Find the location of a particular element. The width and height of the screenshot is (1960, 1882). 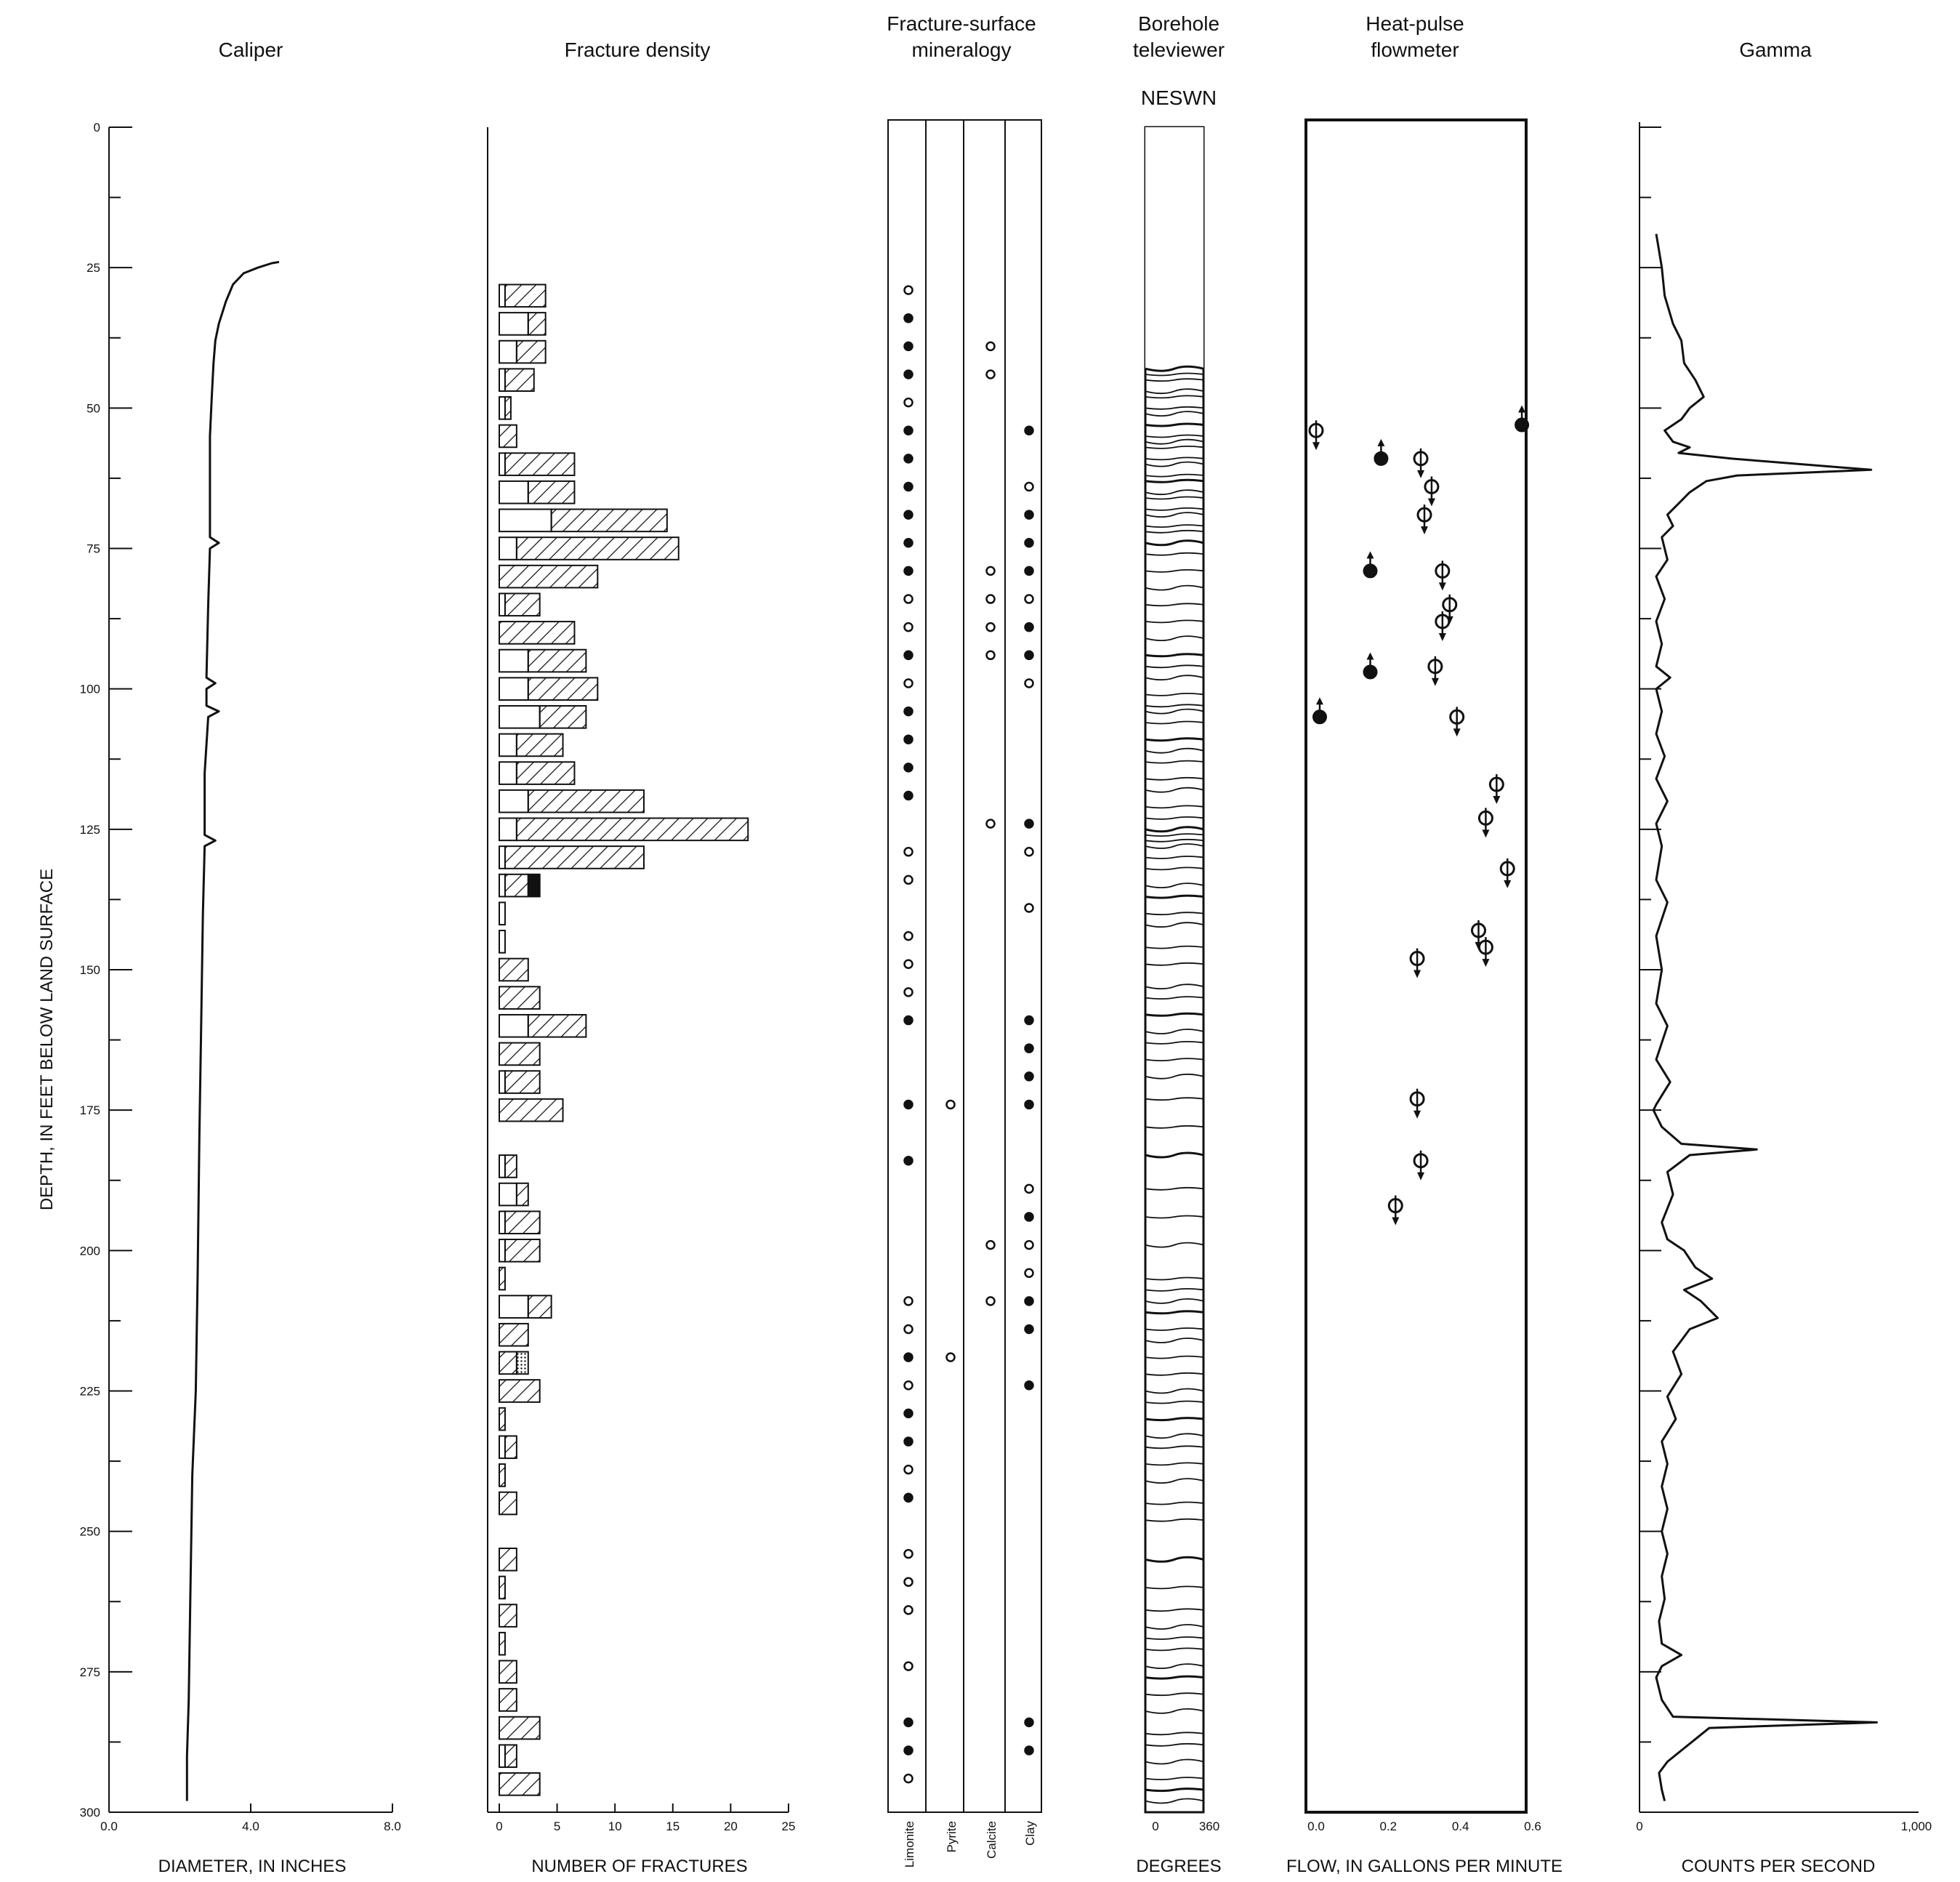

fracture-density-x-title: NUMBER OF FRACTURES is located at coordinates (639, 1866).